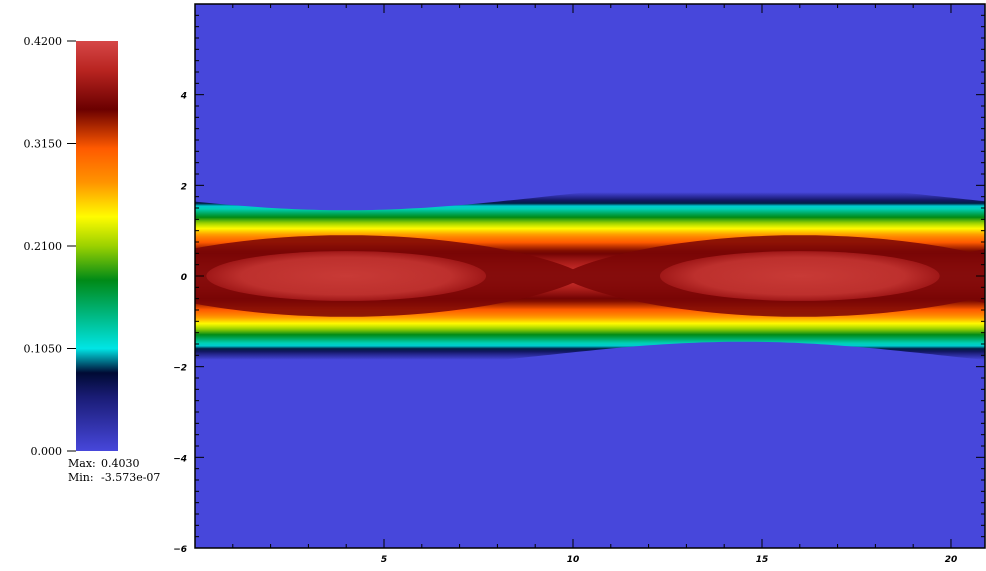 The image size is (986, 571). What do you see at coordinates (951, 560) in the screenshot?
I see `x-tick-label: 20` at bounding box center [951, 560].